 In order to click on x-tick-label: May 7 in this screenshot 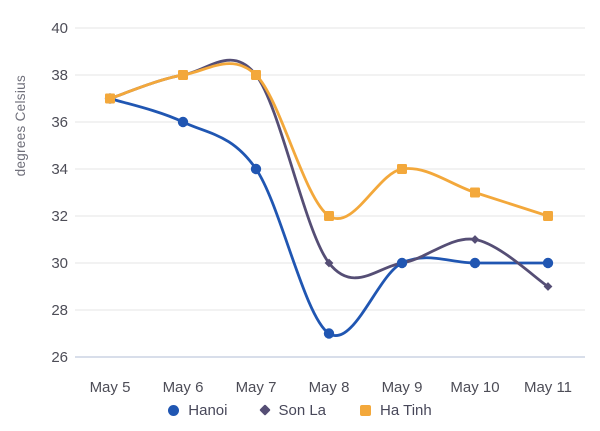, I will do `click(256, 387)`.